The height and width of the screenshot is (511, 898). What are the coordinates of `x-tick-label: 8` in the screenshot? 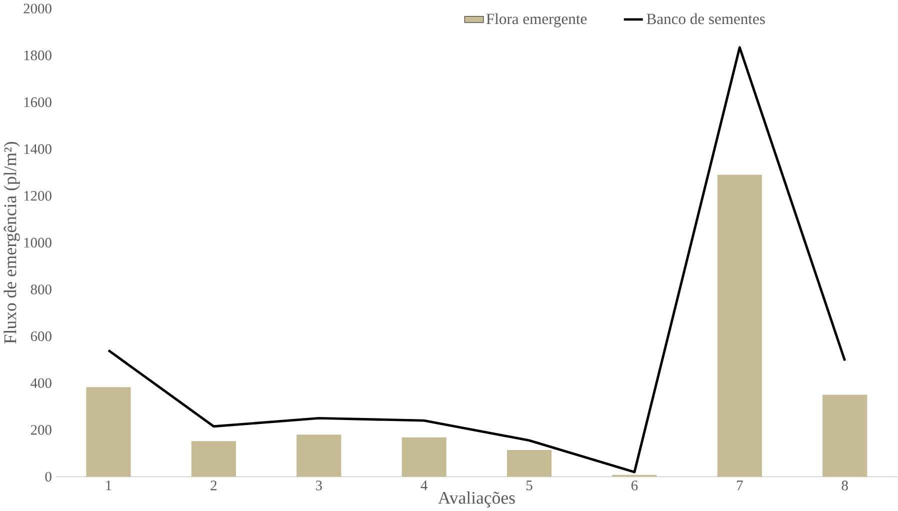 It's located at (845, 485).